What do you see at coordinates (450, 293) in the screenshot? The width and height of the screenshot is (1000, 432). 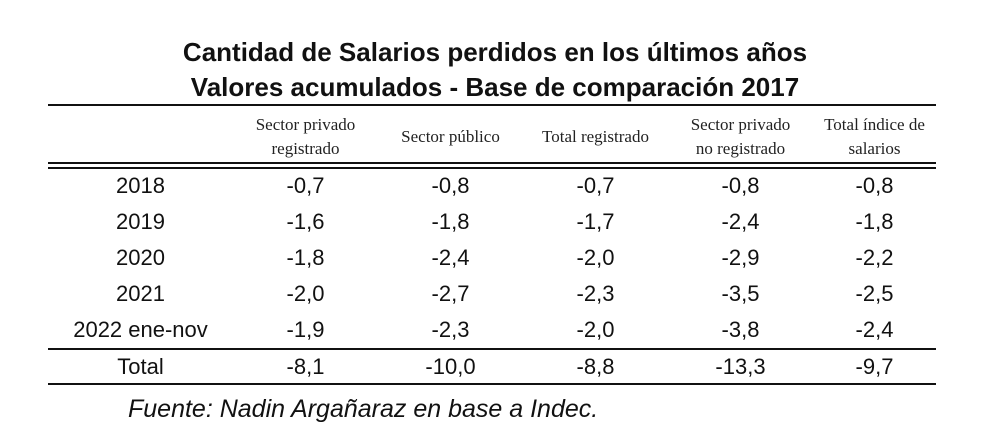 I see `table-cell: -2,7` at bounding box center [450, 293].